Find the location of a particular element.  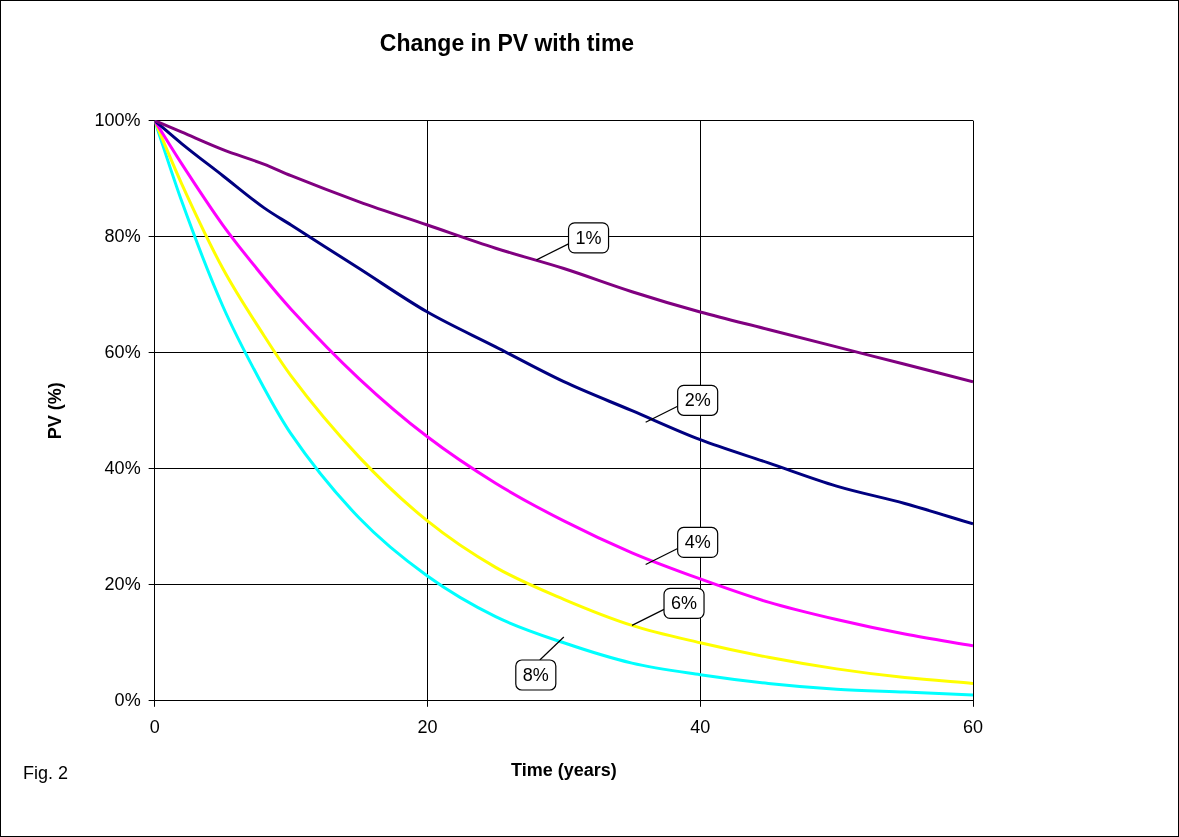

annotation: 8% is located at coordinates (535, 674).